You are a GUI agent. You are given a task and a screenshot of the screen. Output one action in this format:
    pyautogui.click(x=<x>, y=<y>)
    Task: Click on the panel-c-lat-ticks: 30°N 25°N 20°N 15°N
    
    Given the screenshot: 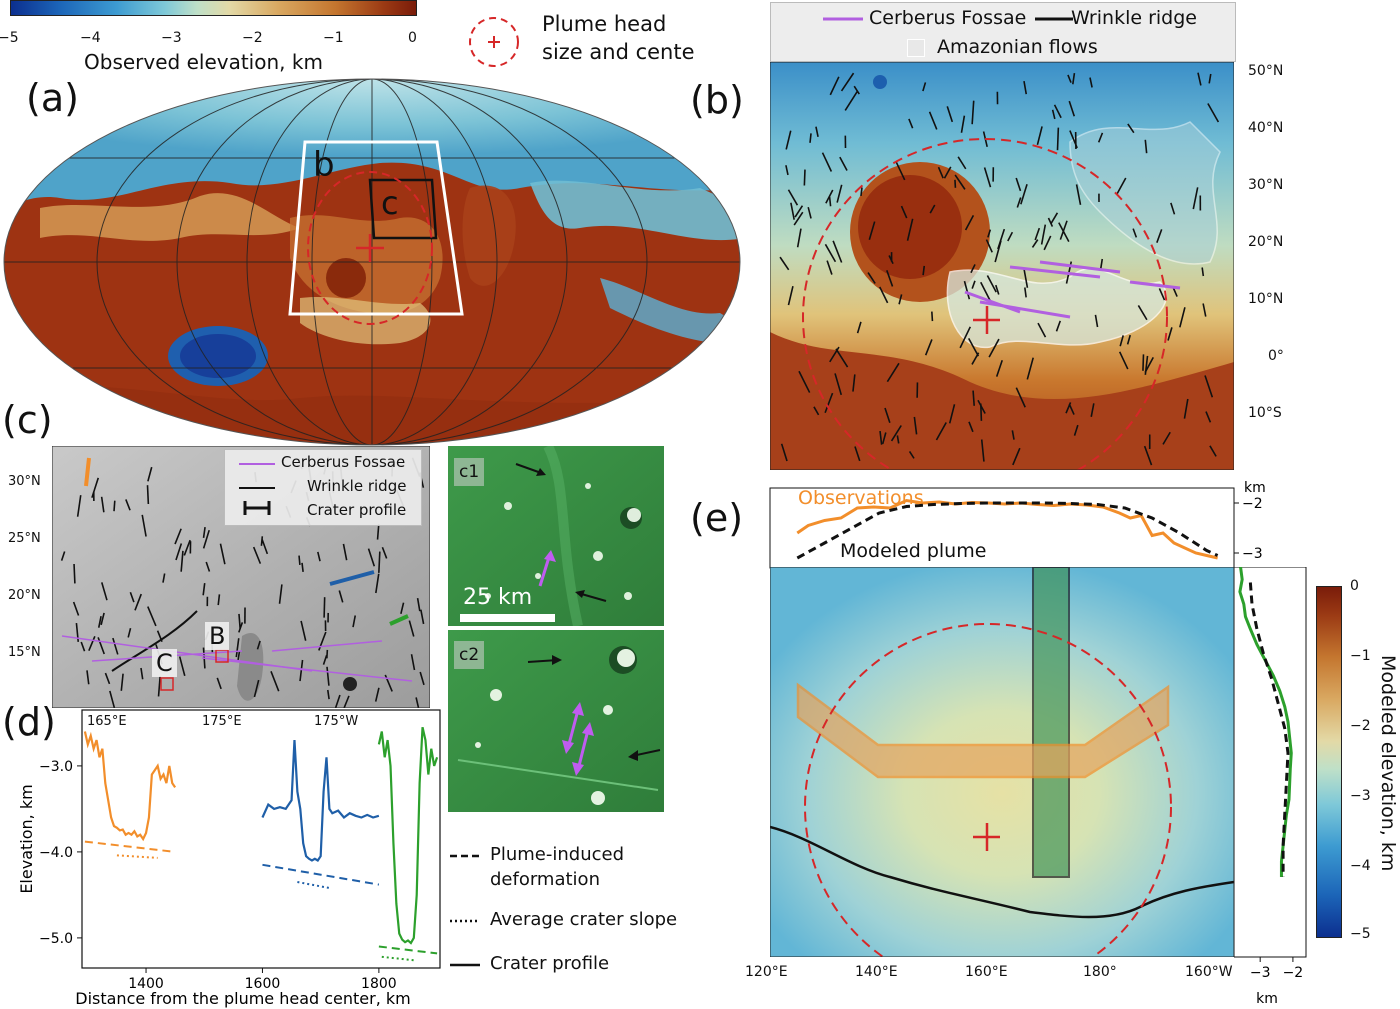 What is the action you would take?
    pyautogui.click(x=28, y=570)
    